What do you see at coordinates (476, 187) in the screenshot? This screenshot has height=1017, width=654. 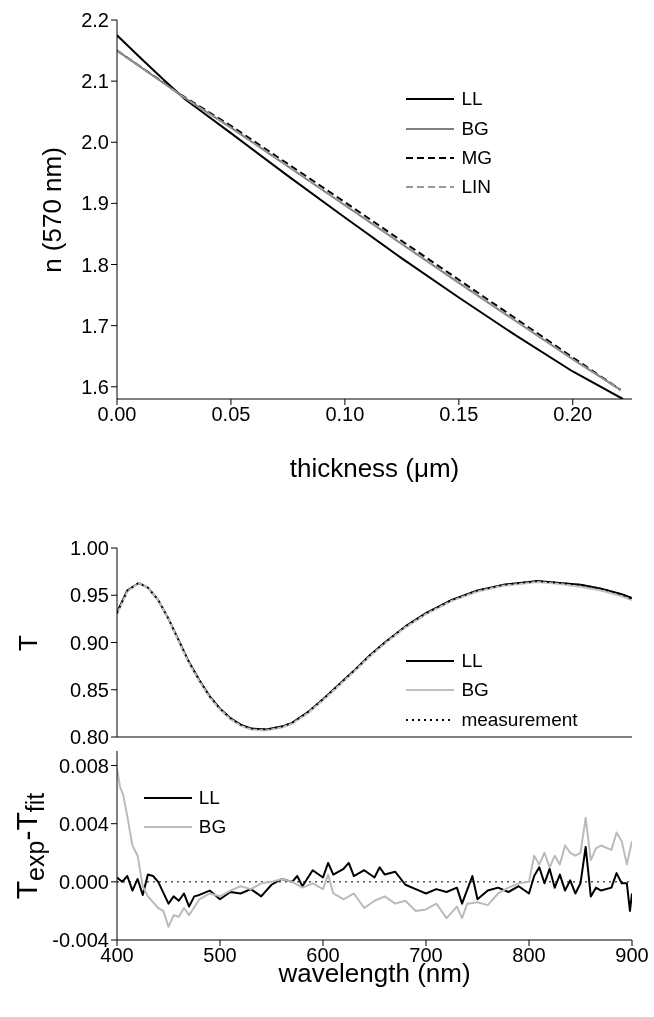 I see `legend-label: LIN` at bounding box center [476, 187].